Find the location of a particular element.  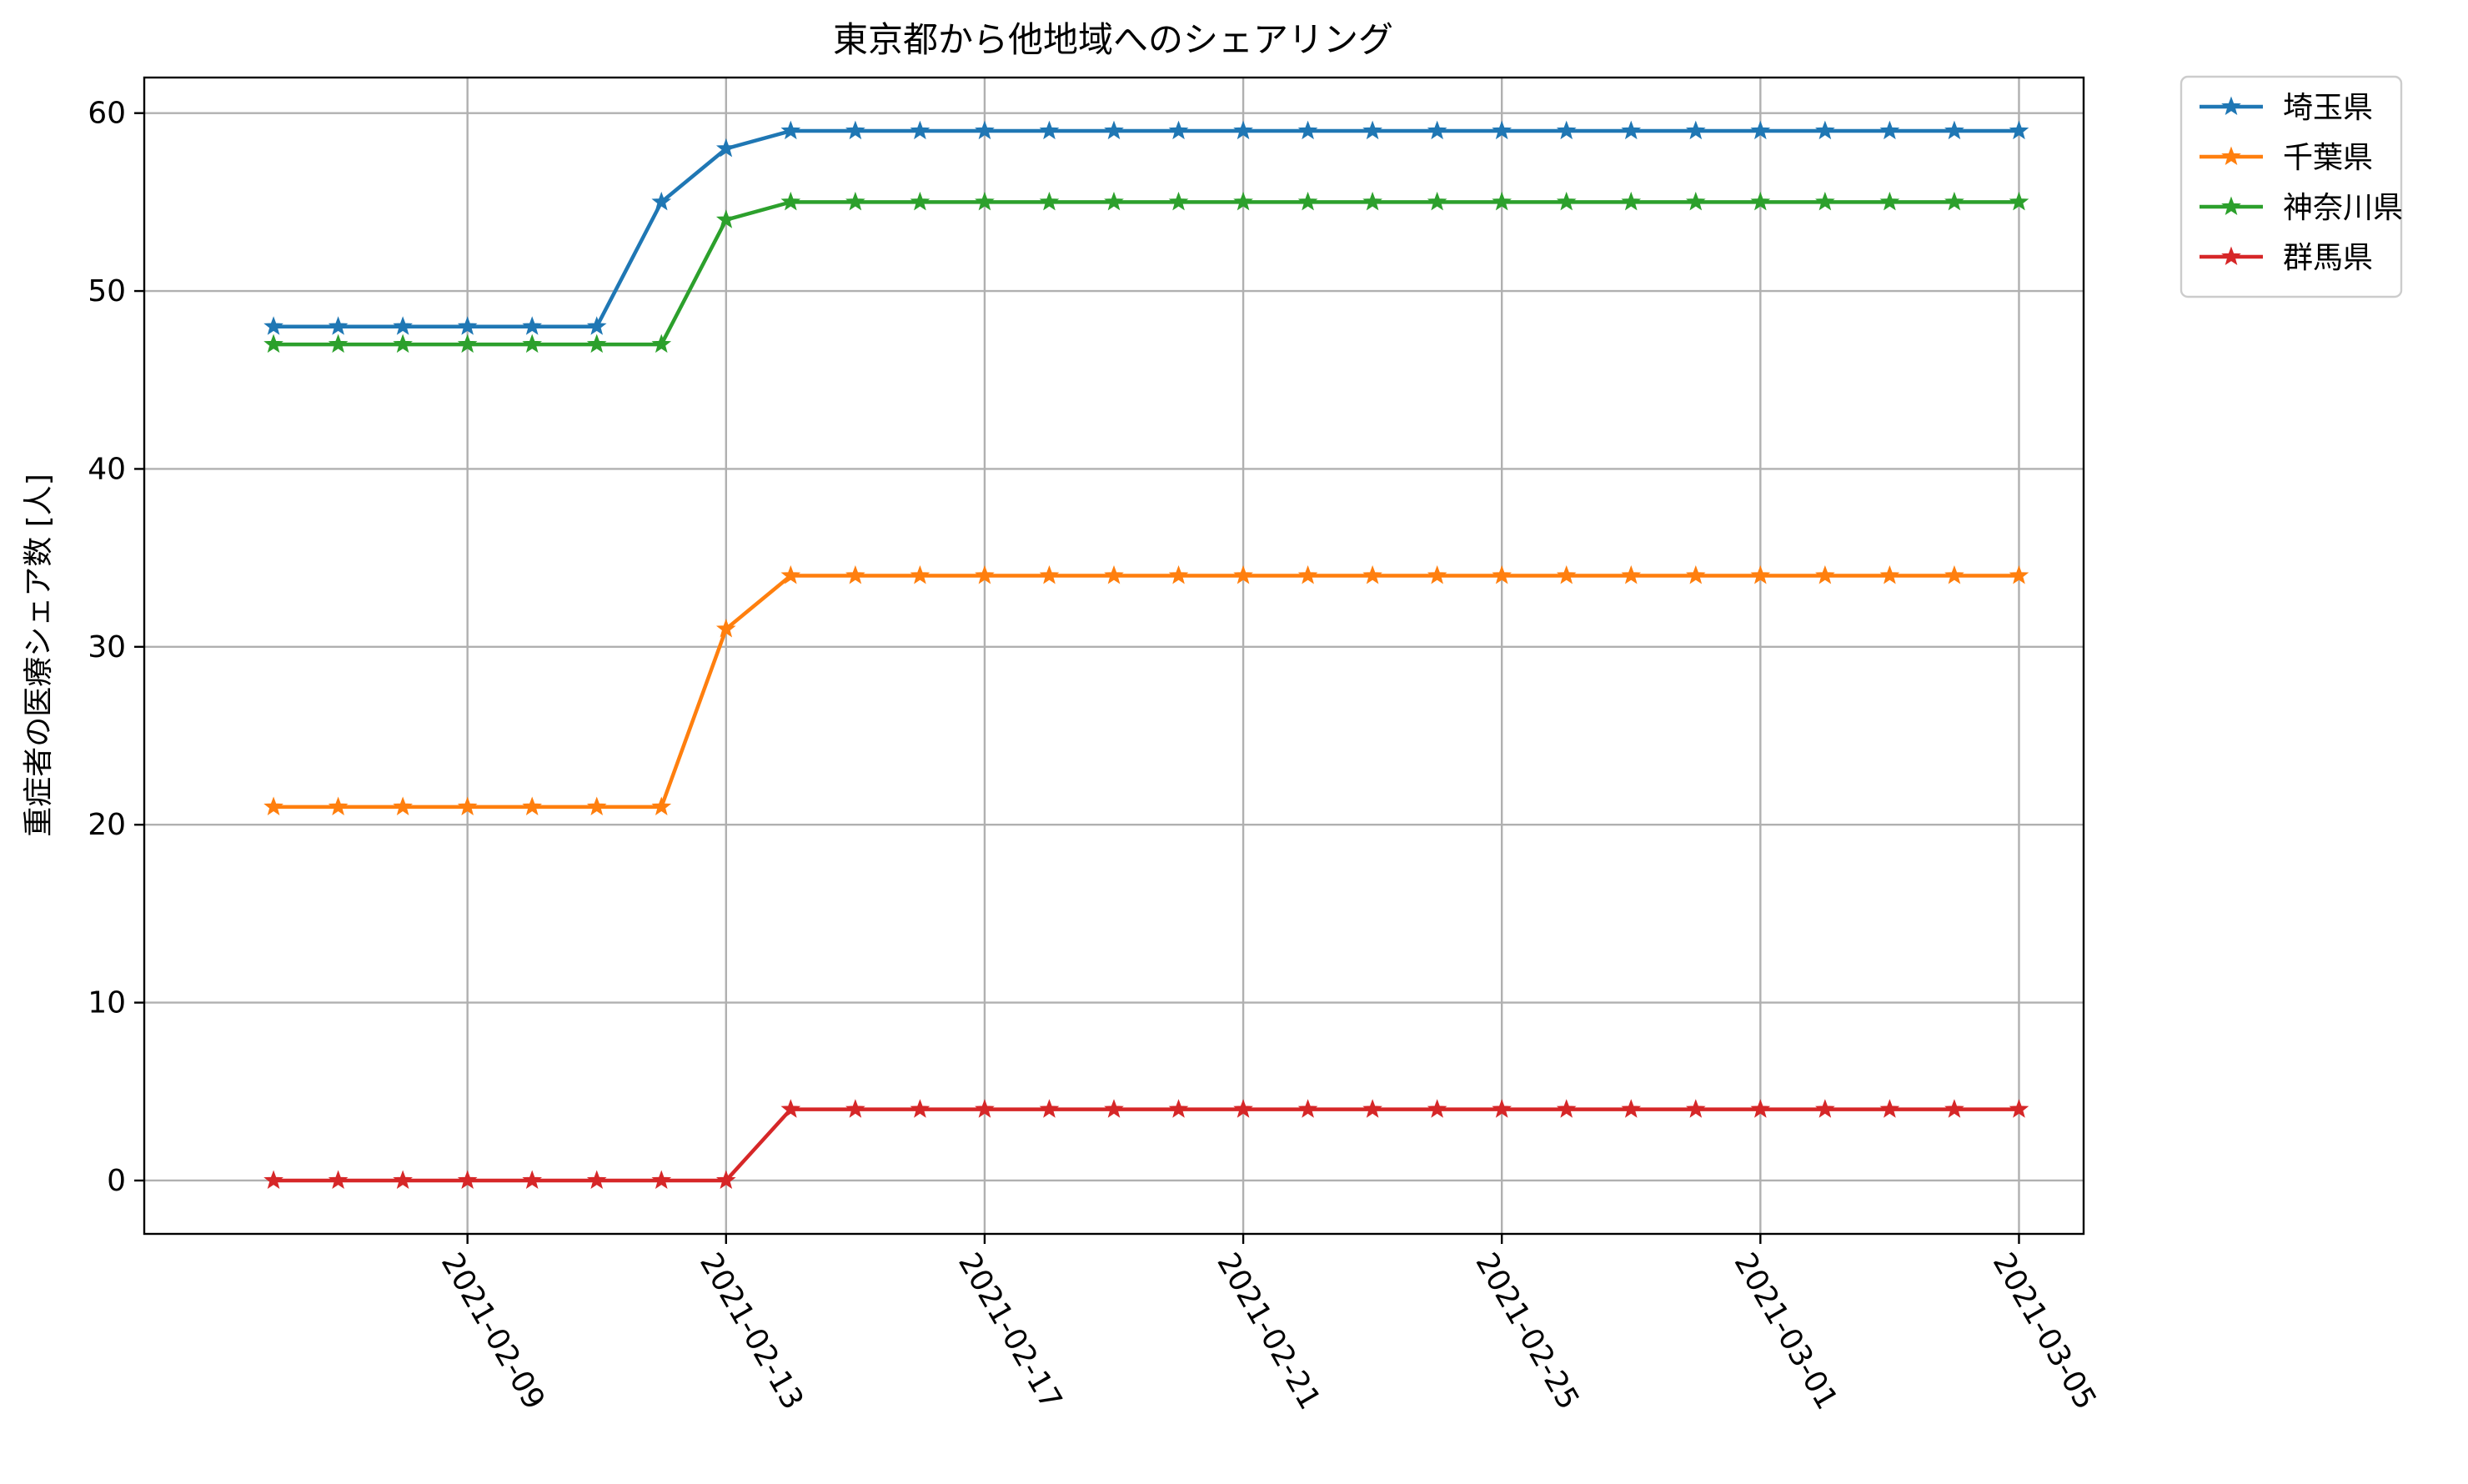

legend-entry: 千葉県 is located at coordinates (2328, 158).